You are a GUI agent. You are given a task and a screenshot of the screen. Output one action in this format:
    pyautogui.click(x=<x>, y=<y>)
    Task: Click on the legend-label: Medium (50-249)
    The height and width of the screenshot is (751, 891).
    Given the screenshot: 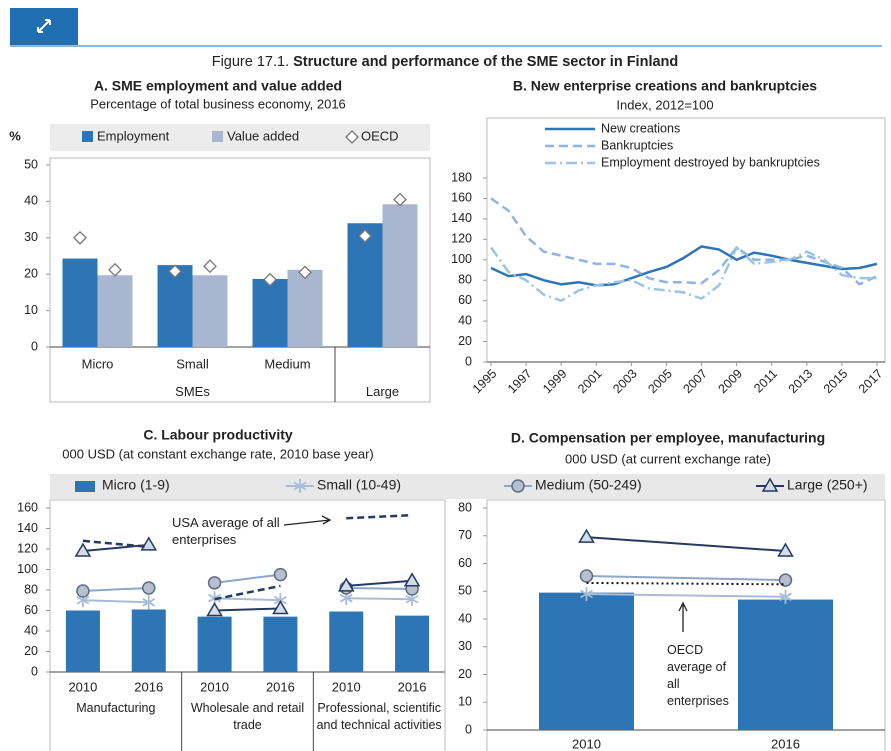 What is the action you would take?
    pyautogui.click(x=588, y=485)
    